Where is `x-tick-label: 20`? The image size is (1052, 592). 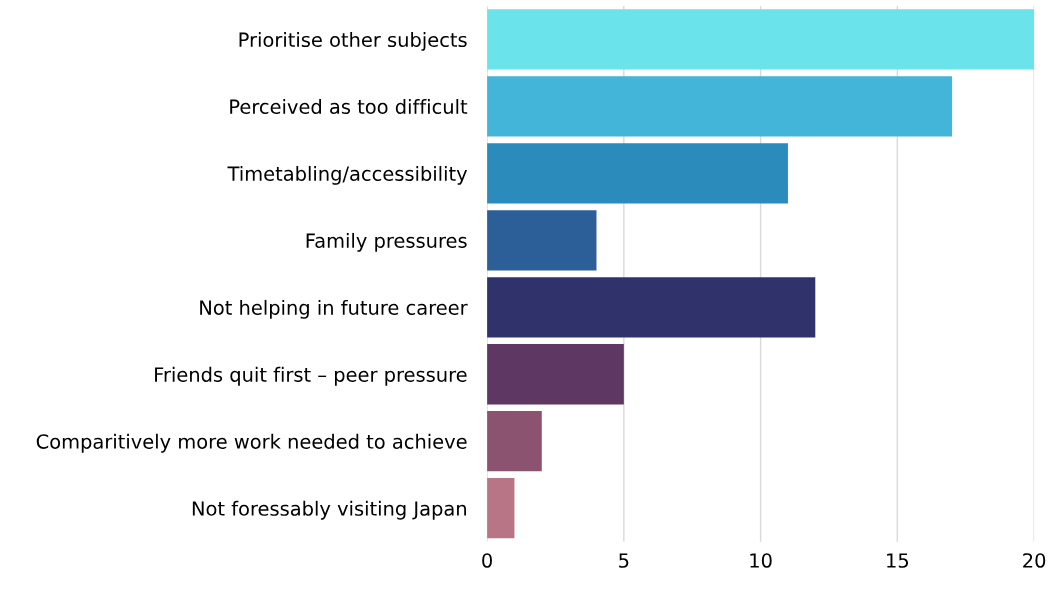
x-tick-label: 20 is located at coordinates (1034, 560).